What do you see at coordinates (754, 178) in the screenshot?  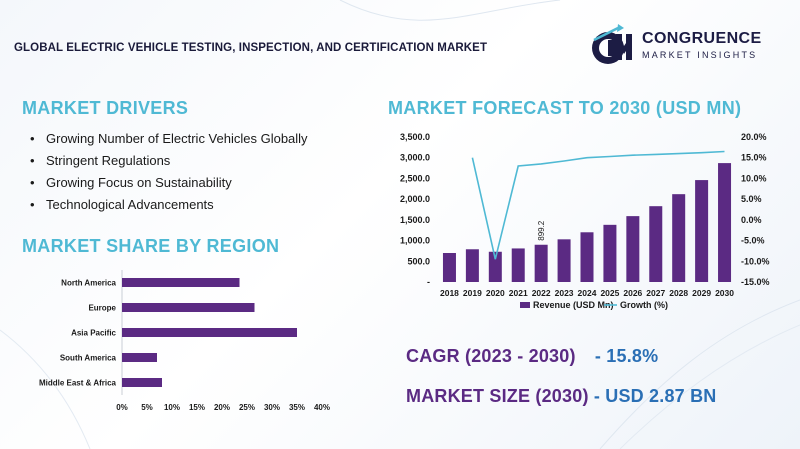 I see `forecast-right-tick-label: 10.0%` at bounding box center [754, 178].